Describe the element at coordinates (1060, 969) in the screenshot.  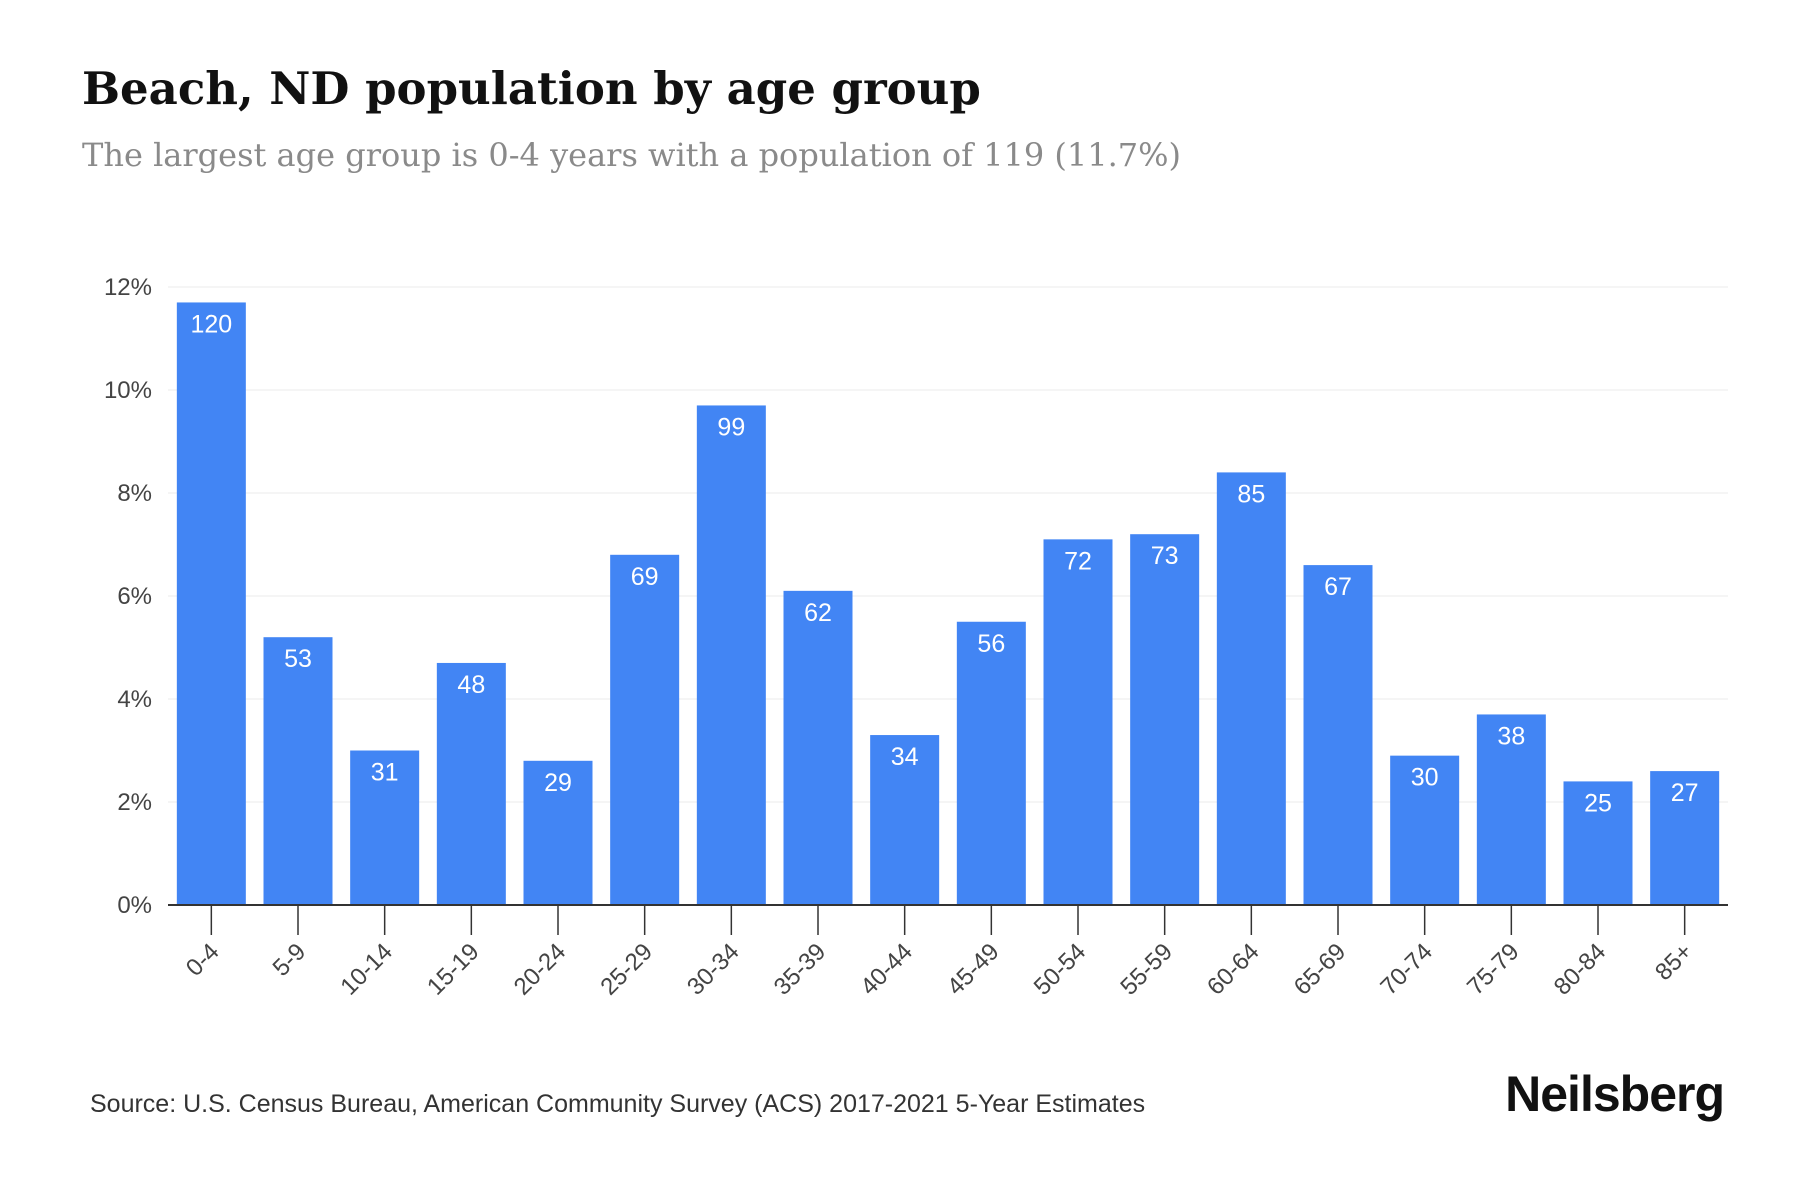
I see `x-tick-label: 50-54` at that location.